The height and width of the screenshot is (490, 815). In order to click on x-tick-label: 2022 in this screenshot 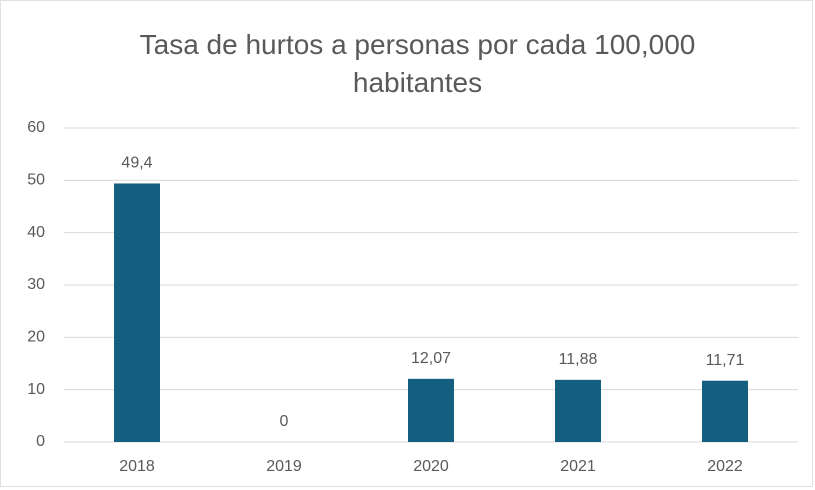, I will do `click(725, 466)`.